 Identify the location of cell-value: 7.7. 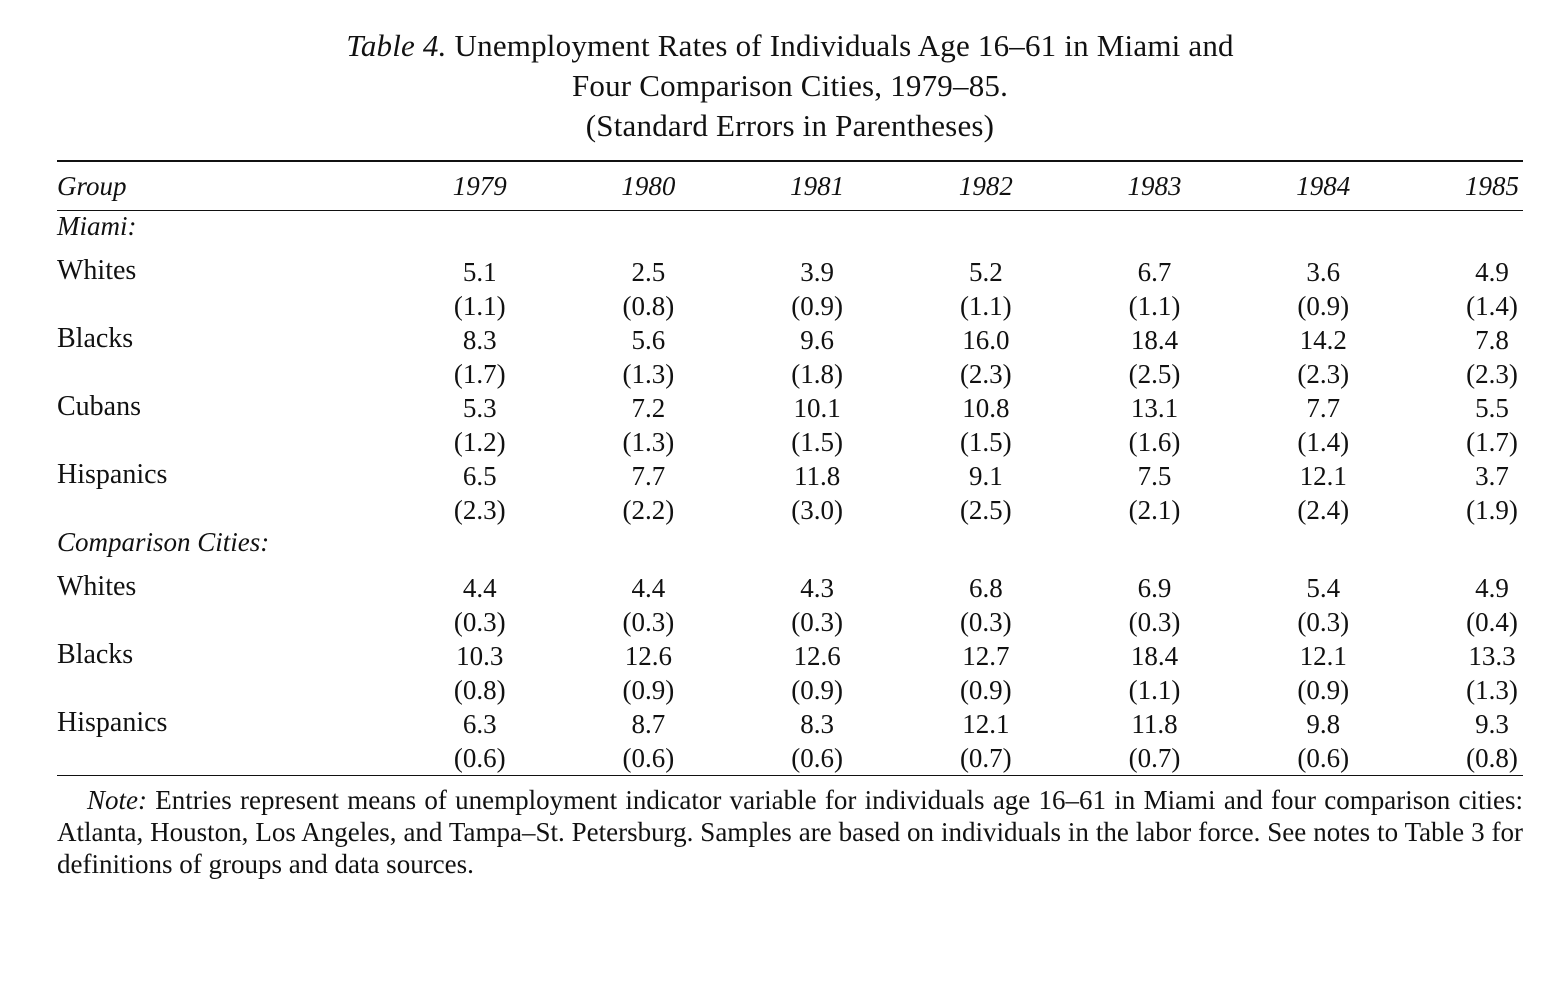
(648, 476).